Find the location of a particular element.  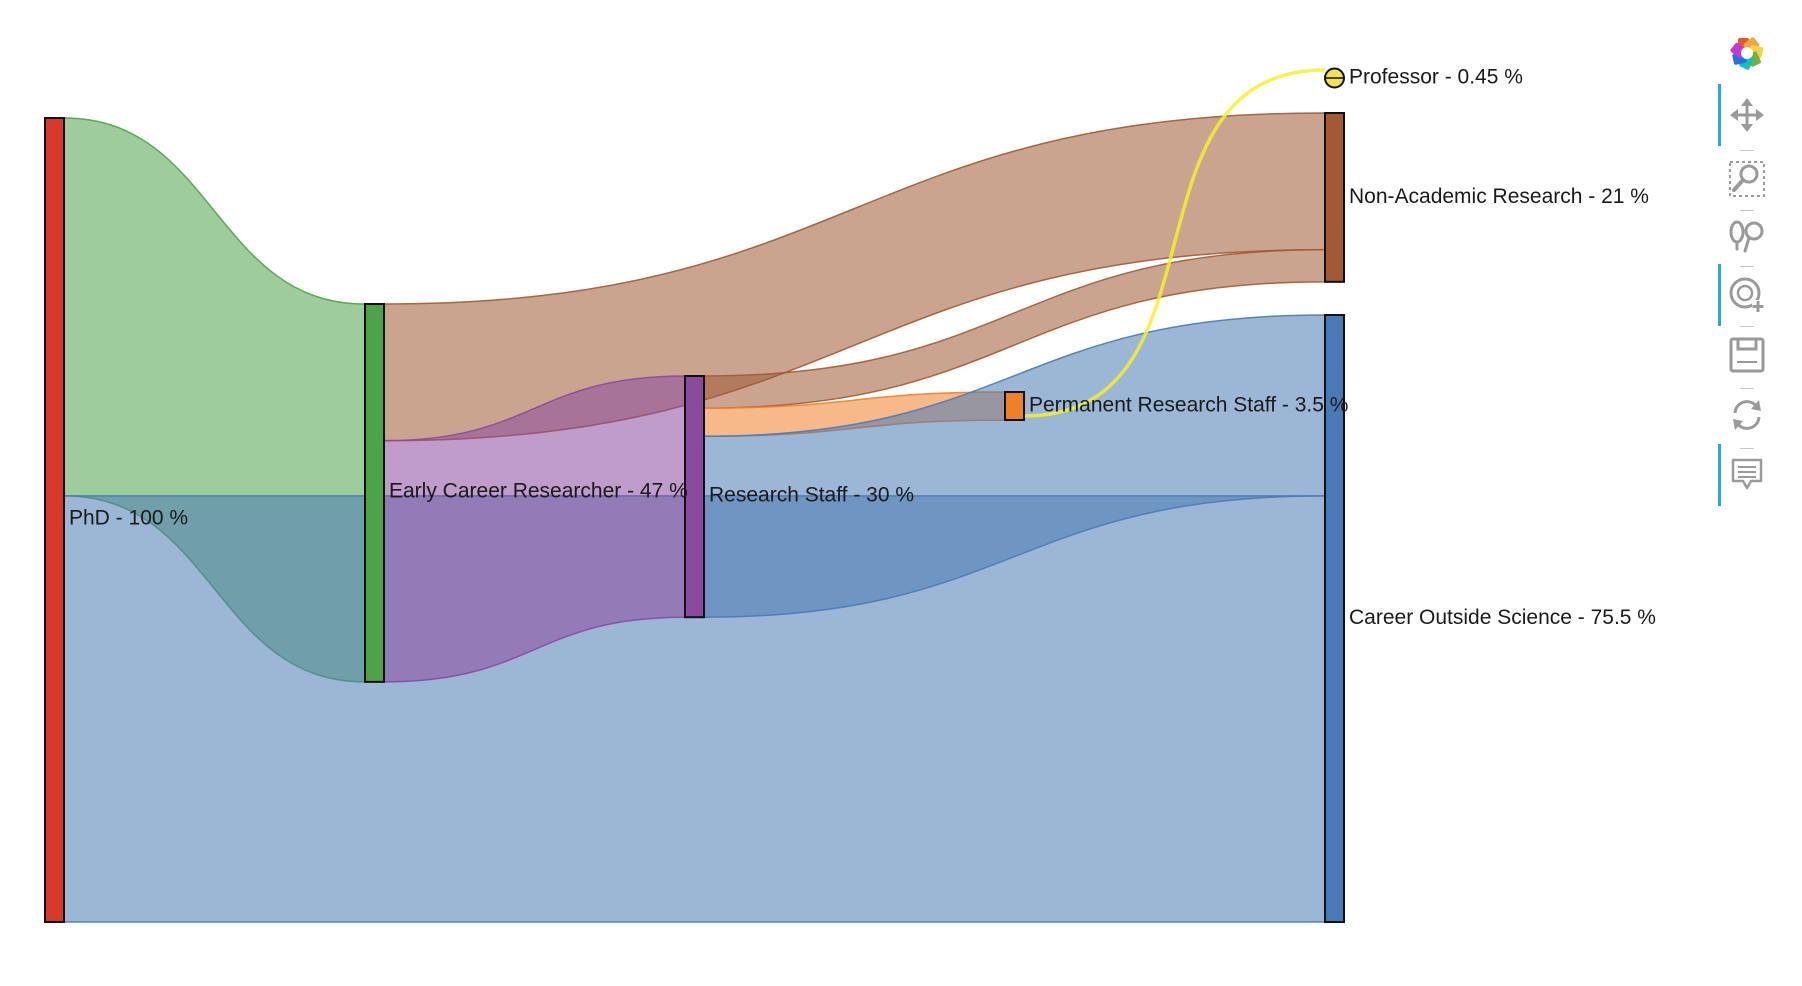

sankey-node-ecr is located at coordinates (374, 493).